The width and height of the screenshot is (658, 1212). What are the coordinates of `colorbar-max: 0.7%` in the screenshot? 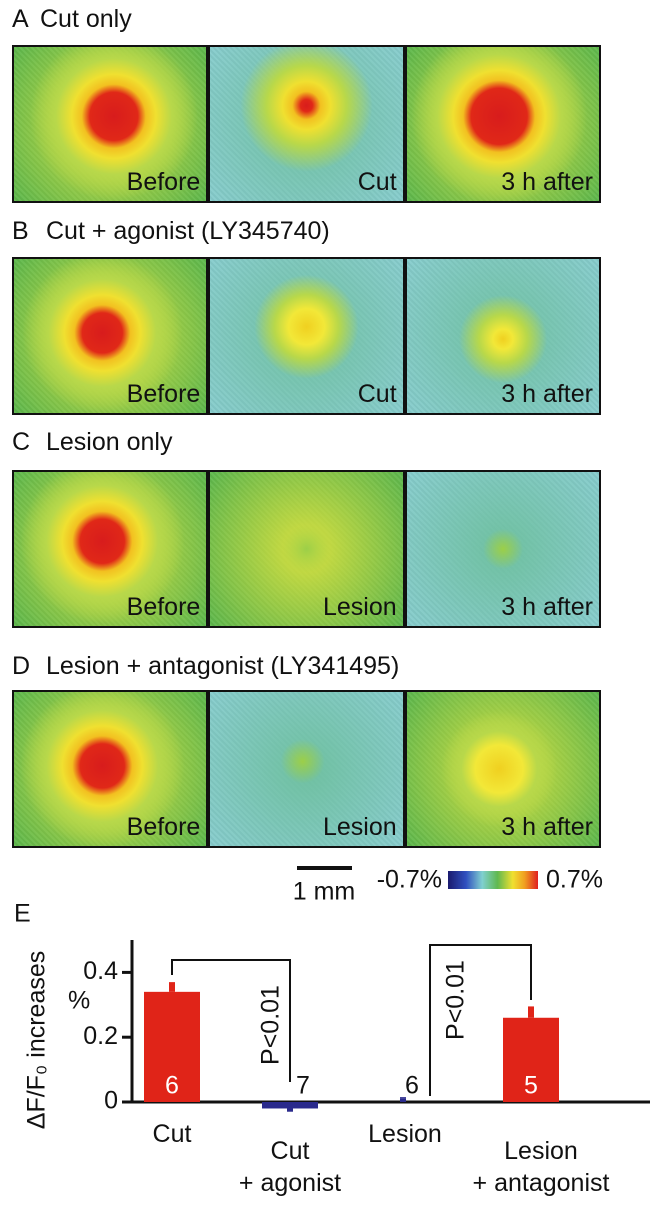 It's located at (574, 880).